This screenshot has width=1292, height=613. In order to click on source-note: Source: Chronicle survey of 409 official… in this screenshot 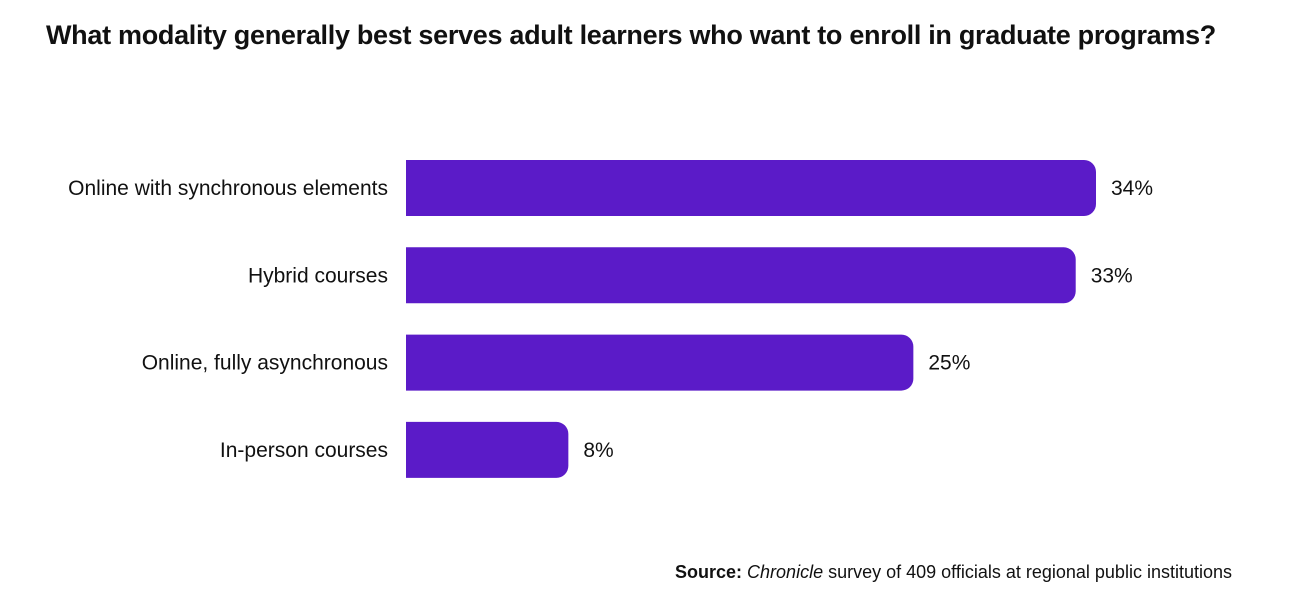, I will do `click(953, 572)`.